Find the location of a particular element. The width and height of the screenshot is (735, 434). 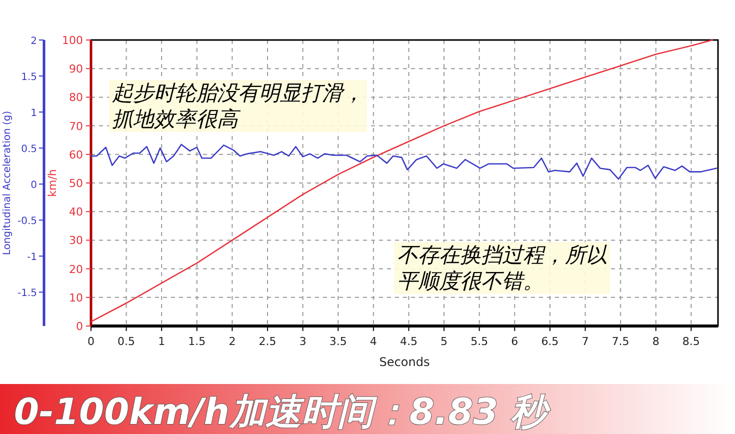

y-tick-label: 70 is located at coordinates (76, 126).